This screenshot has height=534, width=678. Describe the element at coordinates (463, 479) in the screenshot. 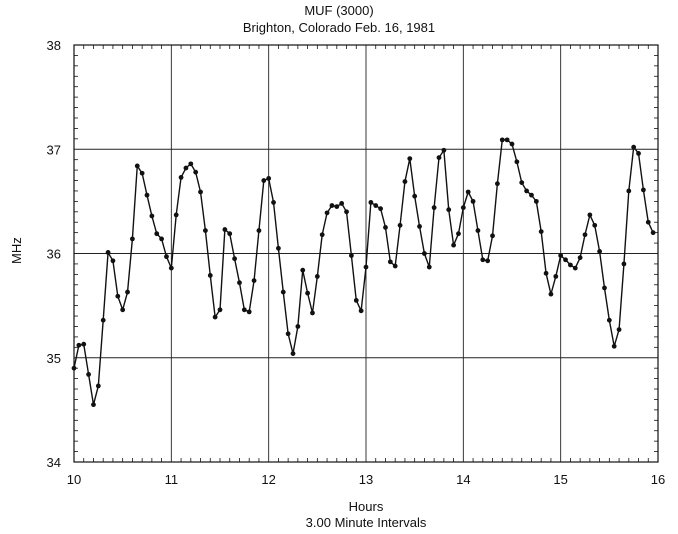

I see `x-tick-label: 14` at that location.